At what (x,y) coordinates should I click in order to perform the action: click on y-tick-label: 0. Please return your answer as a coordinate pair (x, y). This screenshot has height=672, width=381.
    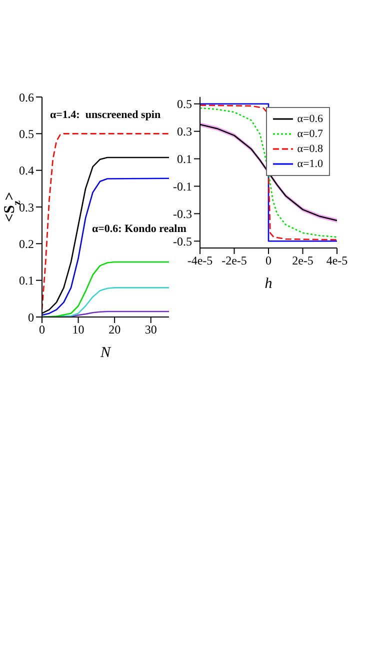
    Looking at the image, I should click on (31, 317).